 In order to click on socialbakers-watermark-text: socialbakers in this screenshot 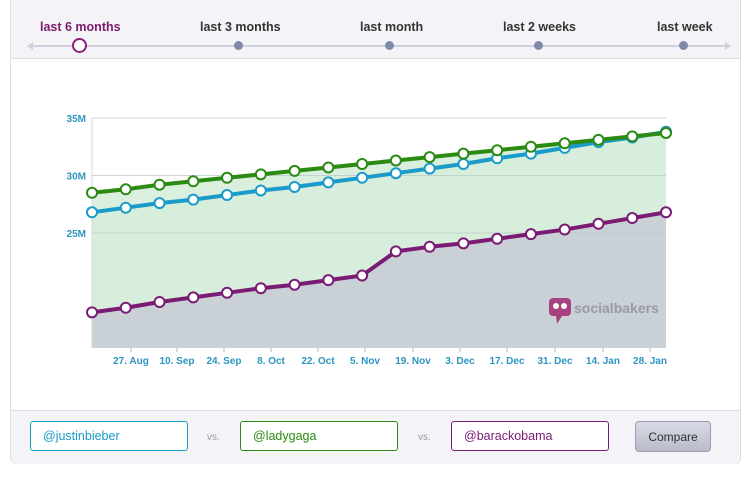, I will do `click(616, 308)`.